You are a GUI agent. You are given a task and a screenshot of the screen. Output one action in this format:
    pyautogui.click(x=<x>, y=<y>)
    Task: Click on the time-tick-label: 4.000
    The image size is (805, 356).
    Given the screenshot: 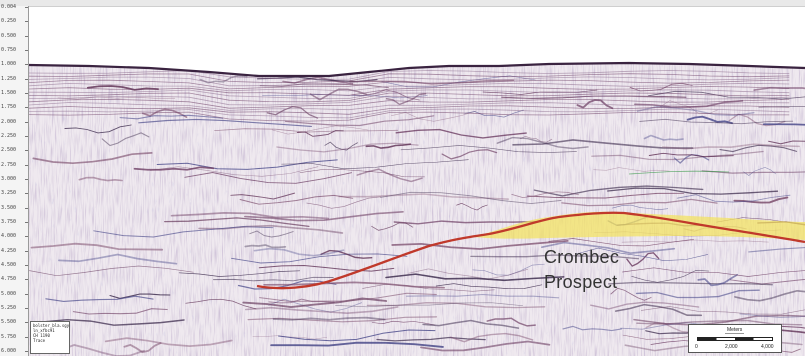 What is the action you would take?
    pyautogui.click(x=15, y=236)
    